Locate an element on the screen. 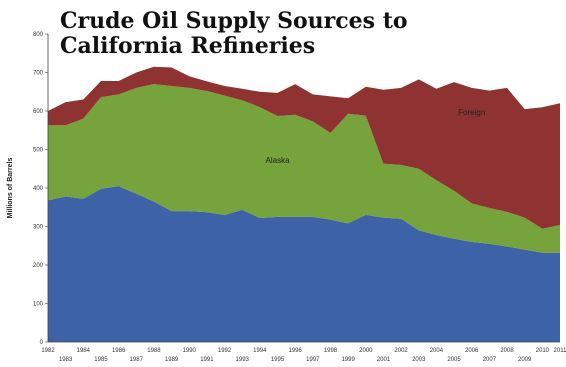 This screenshot has width=566, height=367. series-label-alaska: Alaska is located at coordinates (278, 160).